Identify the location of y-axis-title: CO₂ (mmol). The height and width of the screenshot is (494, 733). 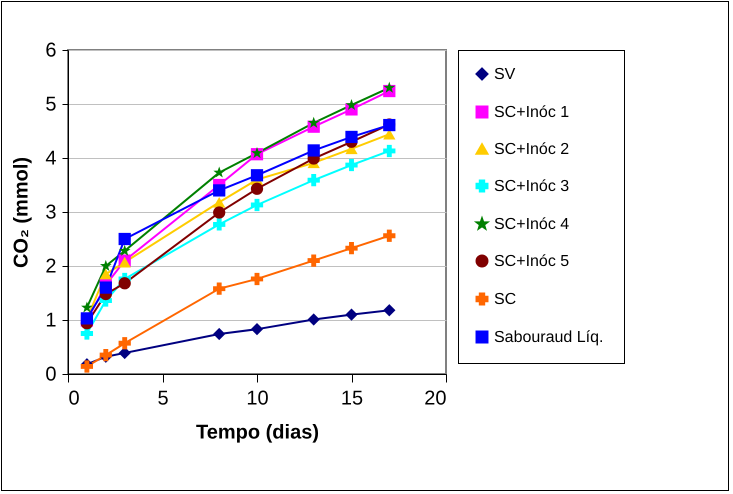
(21, 212).